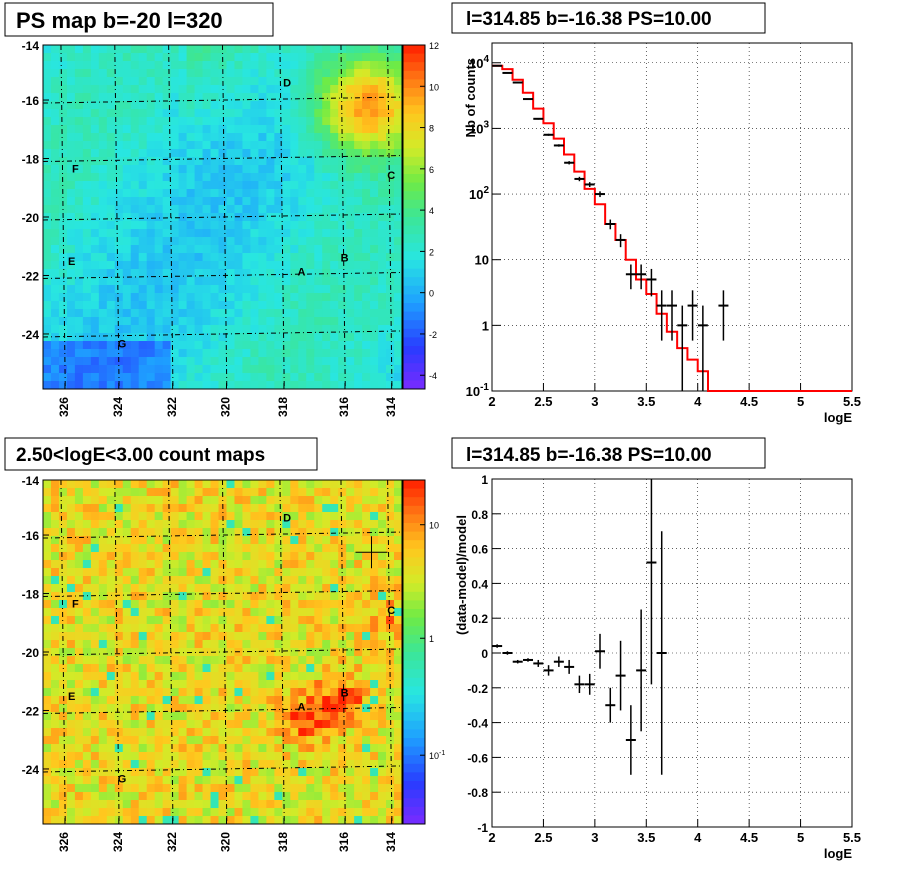 The width and height of the screenshot is (898, 876). What do you see at coordinates (122, 345) in the screenshot?
I see `source-label-g: G` at bounding box center [122, 345].